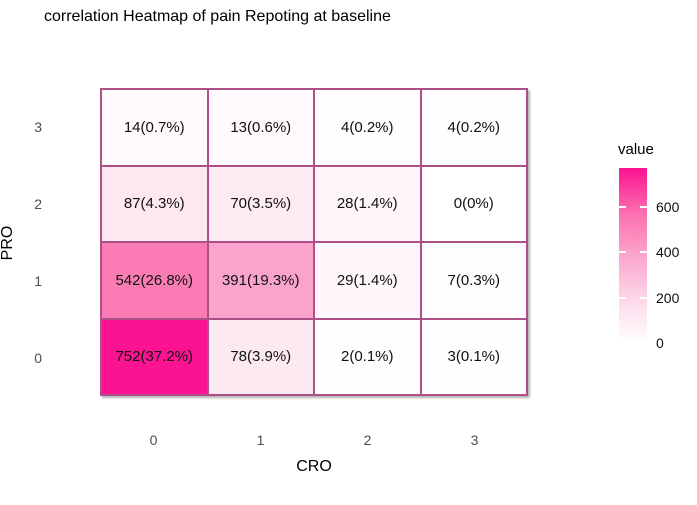 Image resolution: width=697 pixels, height=505 pixels. Describe the element at coordinates (38, 203) in the screenshot. I see `y-tick-label: 2` at that location.